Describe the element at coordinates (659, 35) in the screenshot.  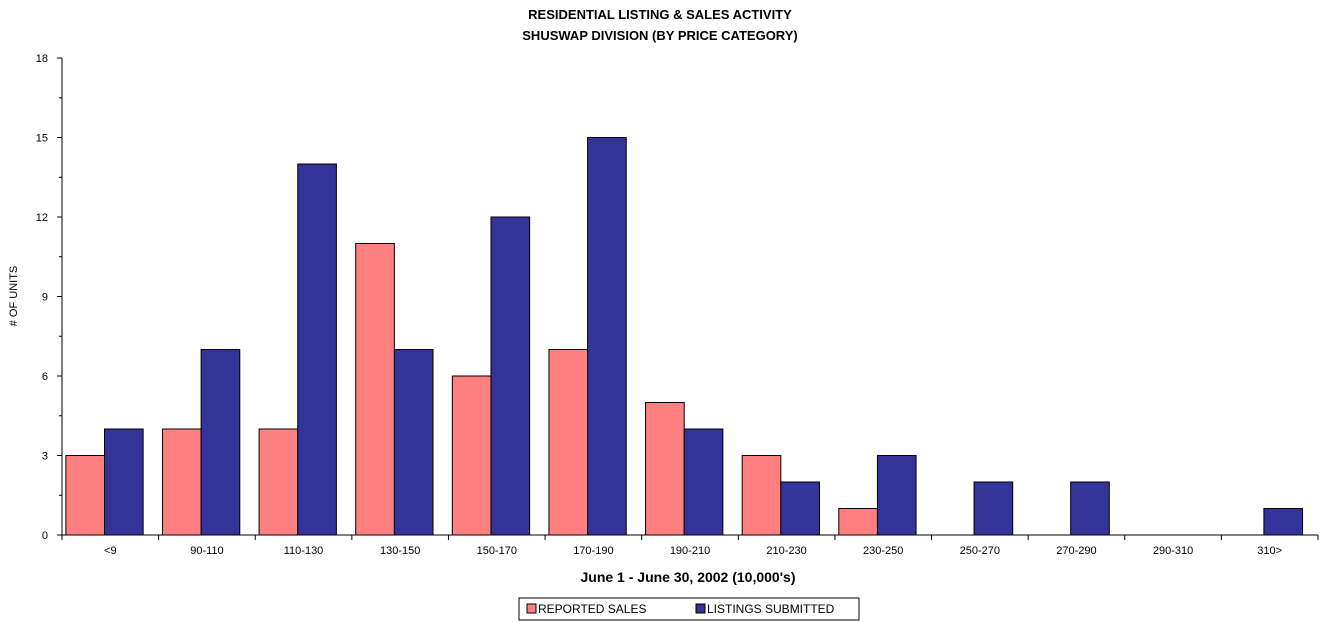
I see `chart-subtitle: SHUSWAP DIVISION (BY PRICE CATEGORY)` at that location.